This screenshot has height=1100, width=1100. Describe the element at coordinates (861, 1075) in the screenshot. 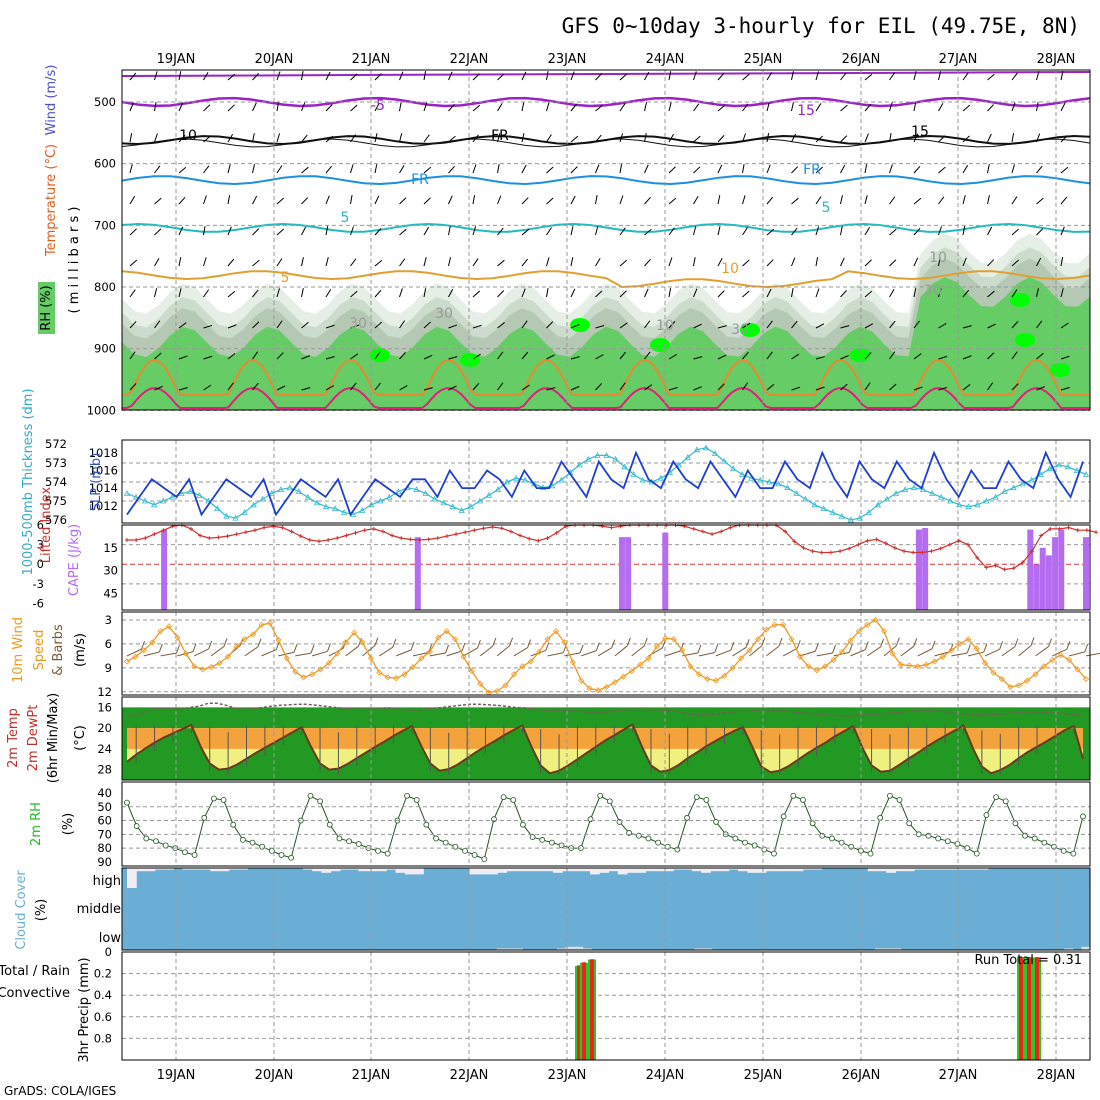

I see `bottom-date-label: 26JAN` at that location.